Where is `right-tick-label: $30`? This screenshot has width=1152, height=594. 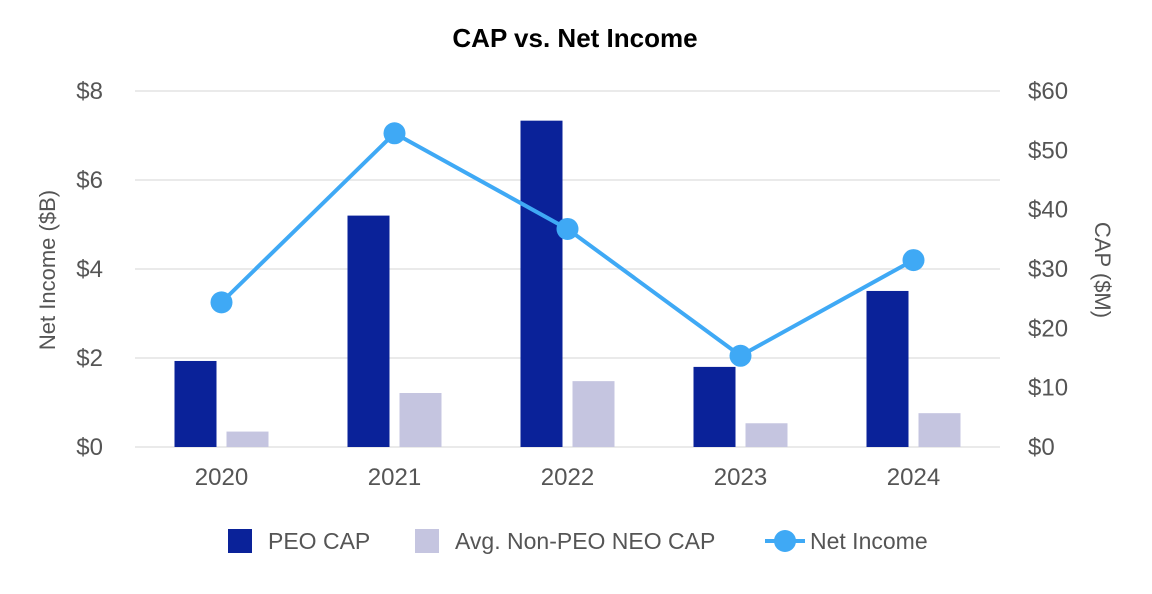
right-tick-label: $30 is located at coordinates (1048, 269).